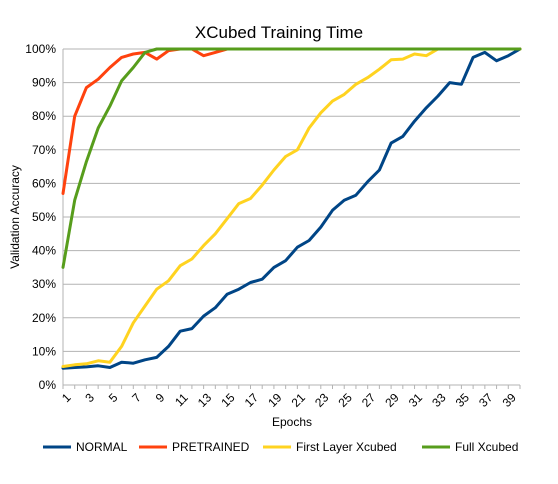  What do you see at coordinates (439, 400) in the screenshot?
I see `x-tick-label: 33` at bounding box center [439, 400].